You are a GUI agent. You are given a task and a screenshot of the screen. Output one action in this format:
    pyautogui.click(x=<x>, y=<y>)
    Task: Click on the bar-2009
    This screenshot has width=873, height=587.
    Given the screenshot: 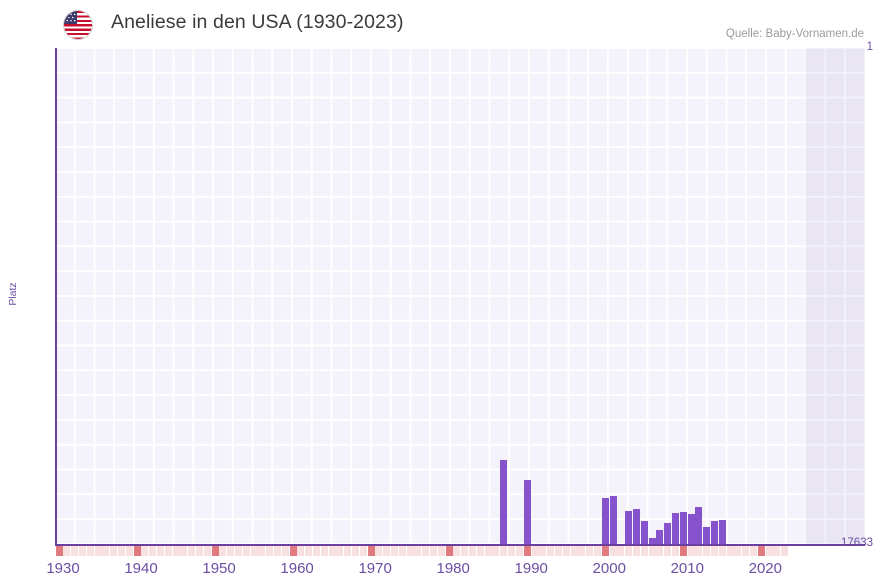 What is the action you would take?
    pyautogui.click(x=675, y=529)
    